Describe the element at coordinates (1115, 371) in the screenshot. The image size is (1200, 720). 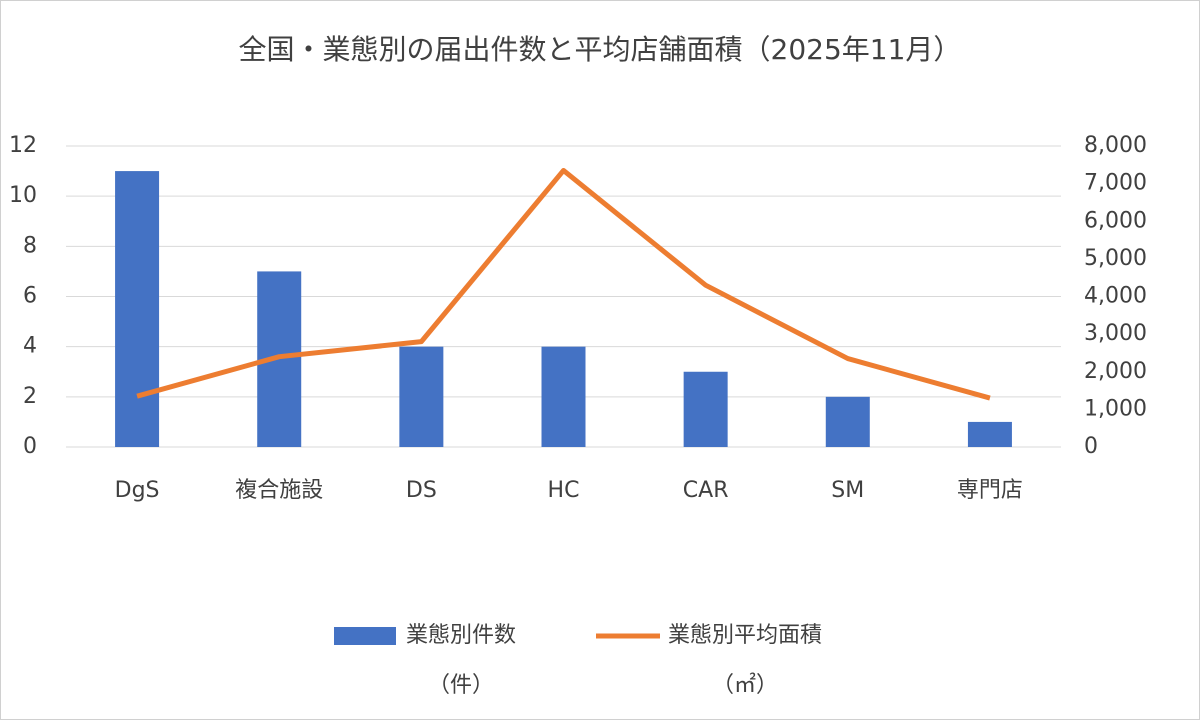
I see `y2-tick-label: 2,000` at that location.